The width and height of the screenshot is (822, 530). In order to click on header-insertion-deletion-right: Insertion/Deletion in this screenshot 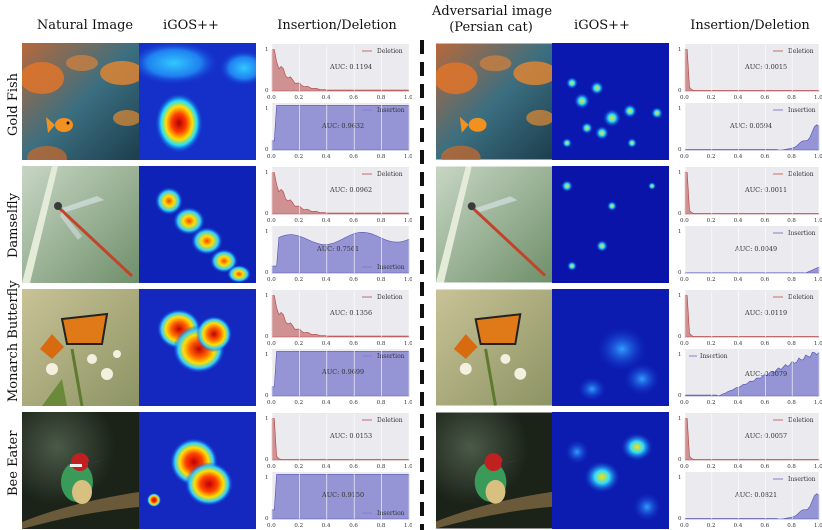, I will do `click(750, 25)`.